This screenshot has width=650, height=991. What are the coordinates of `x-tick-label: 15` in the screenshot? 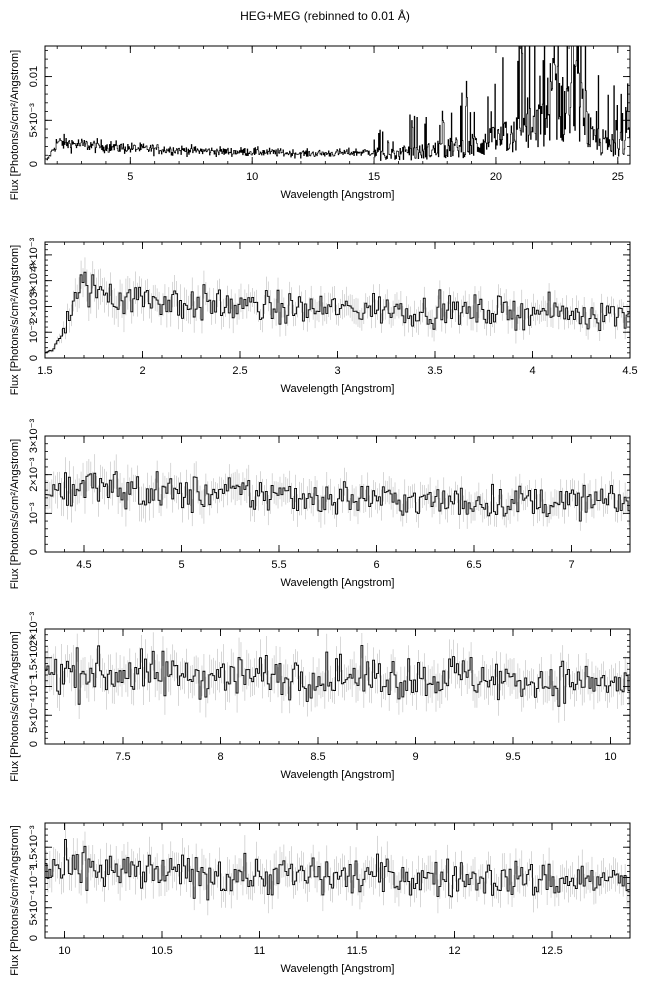 It's located at (374, 177).